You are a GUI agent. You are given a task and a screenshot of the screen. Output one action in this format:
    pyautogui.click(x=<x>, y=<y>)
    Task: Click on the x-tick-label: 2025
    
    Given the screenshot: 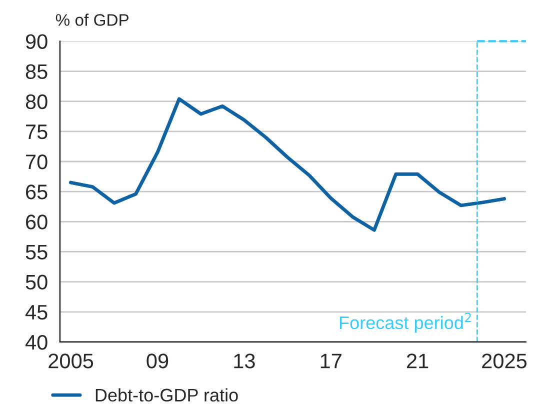 What is the action you would take?
    pyautogui.click(x=504, y=361)
    